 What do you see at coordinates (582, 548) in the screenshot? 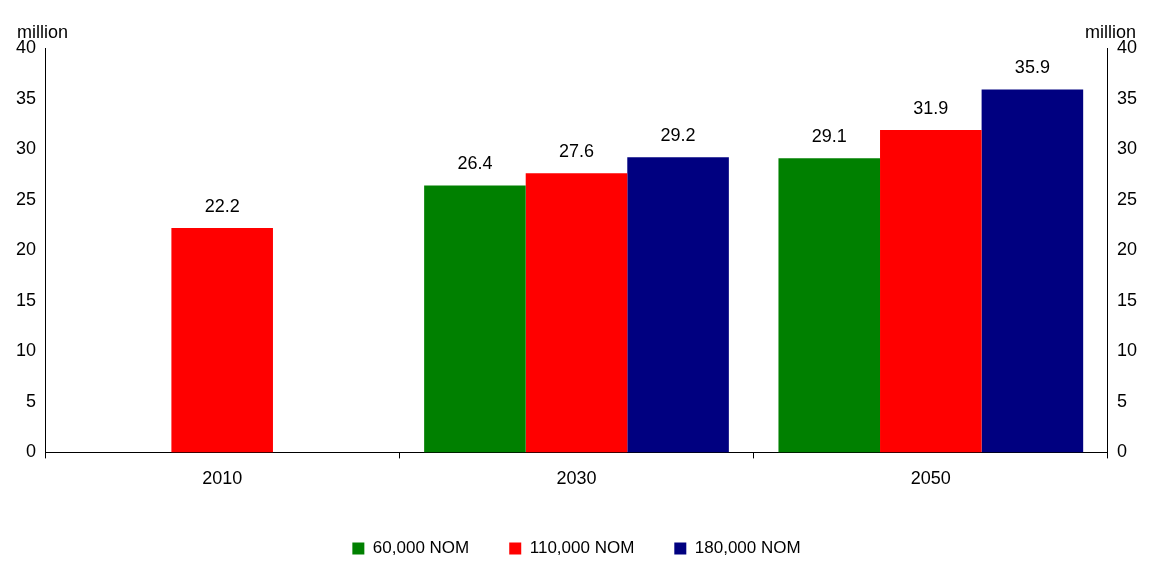
I see `legend-label: 110,000 NOM` at bounding box center [582, 548].